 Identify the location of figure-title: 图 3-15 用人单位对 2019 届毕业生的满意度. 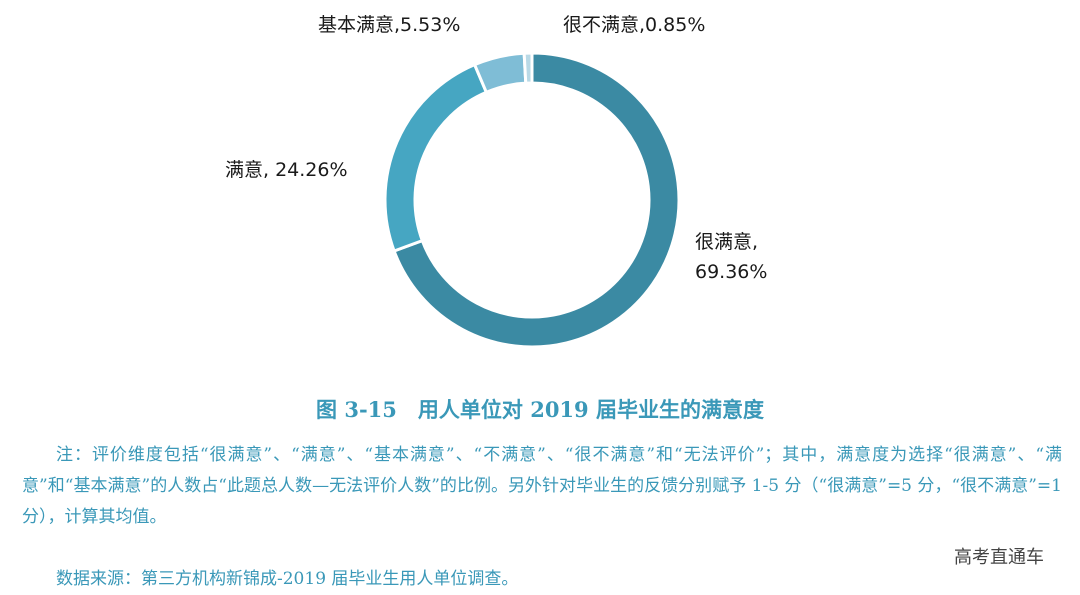
(540, 409).